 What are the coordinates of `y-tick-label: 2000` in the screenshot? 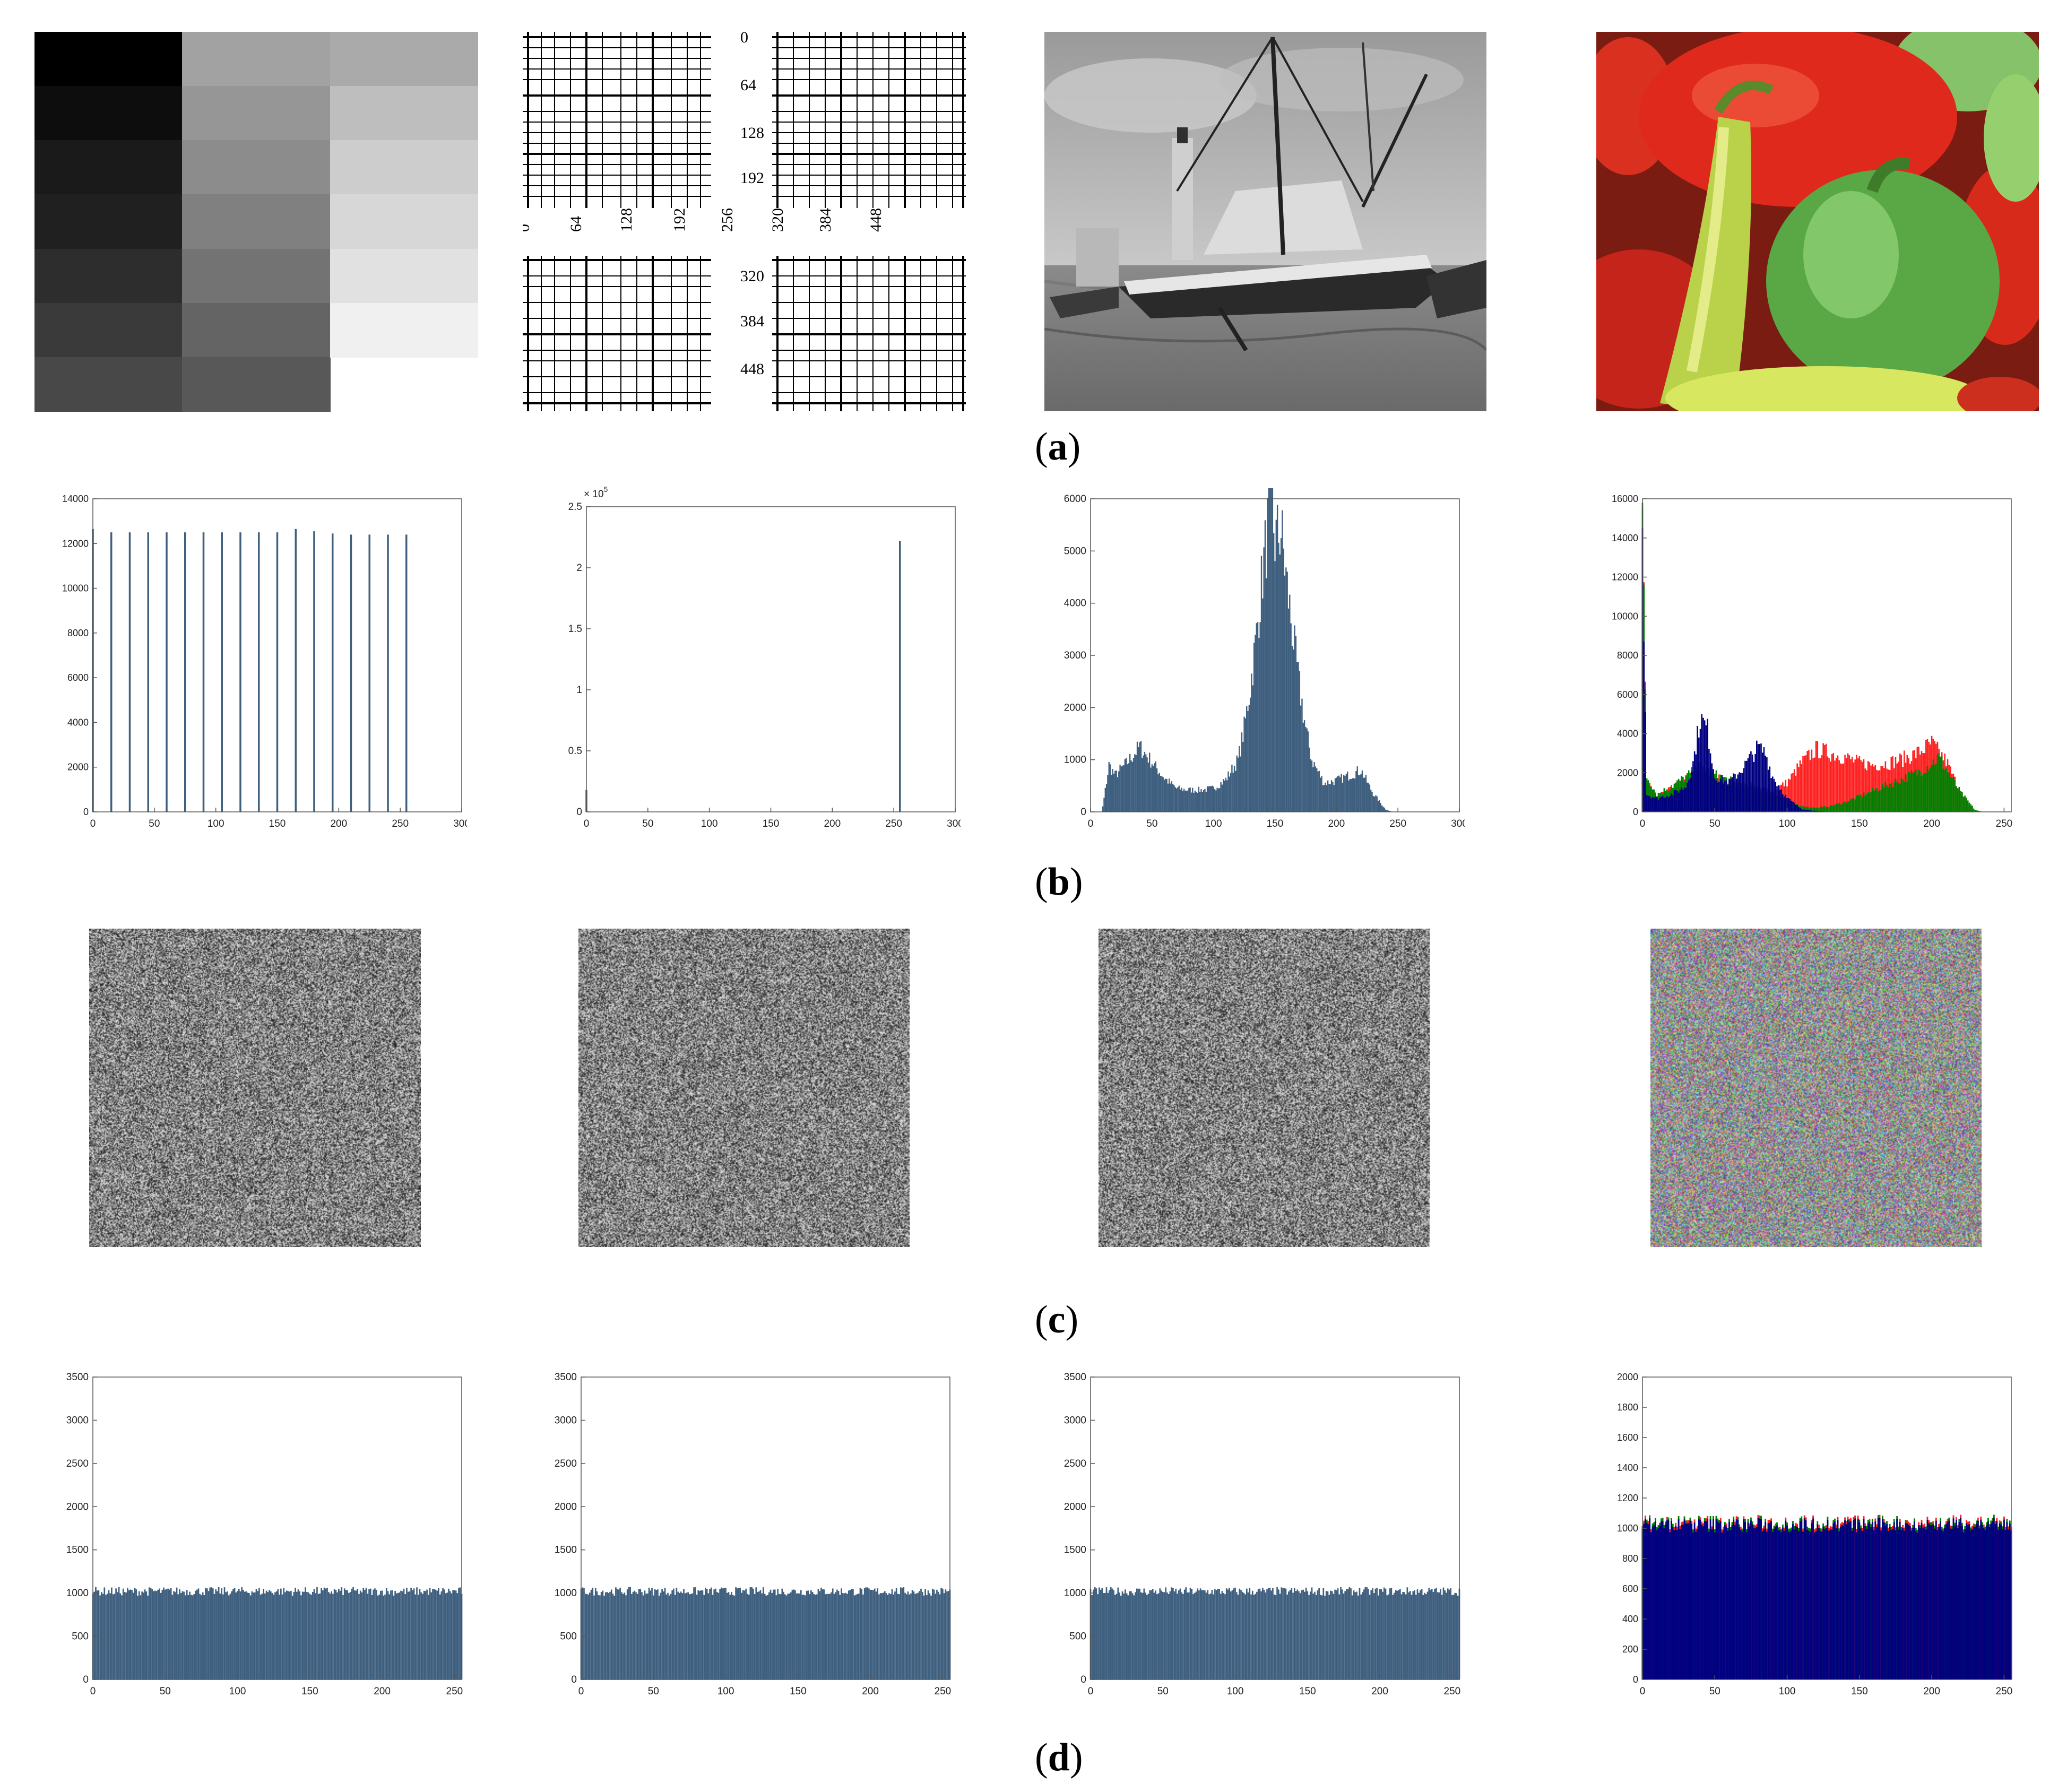 It's located at (78, 767).